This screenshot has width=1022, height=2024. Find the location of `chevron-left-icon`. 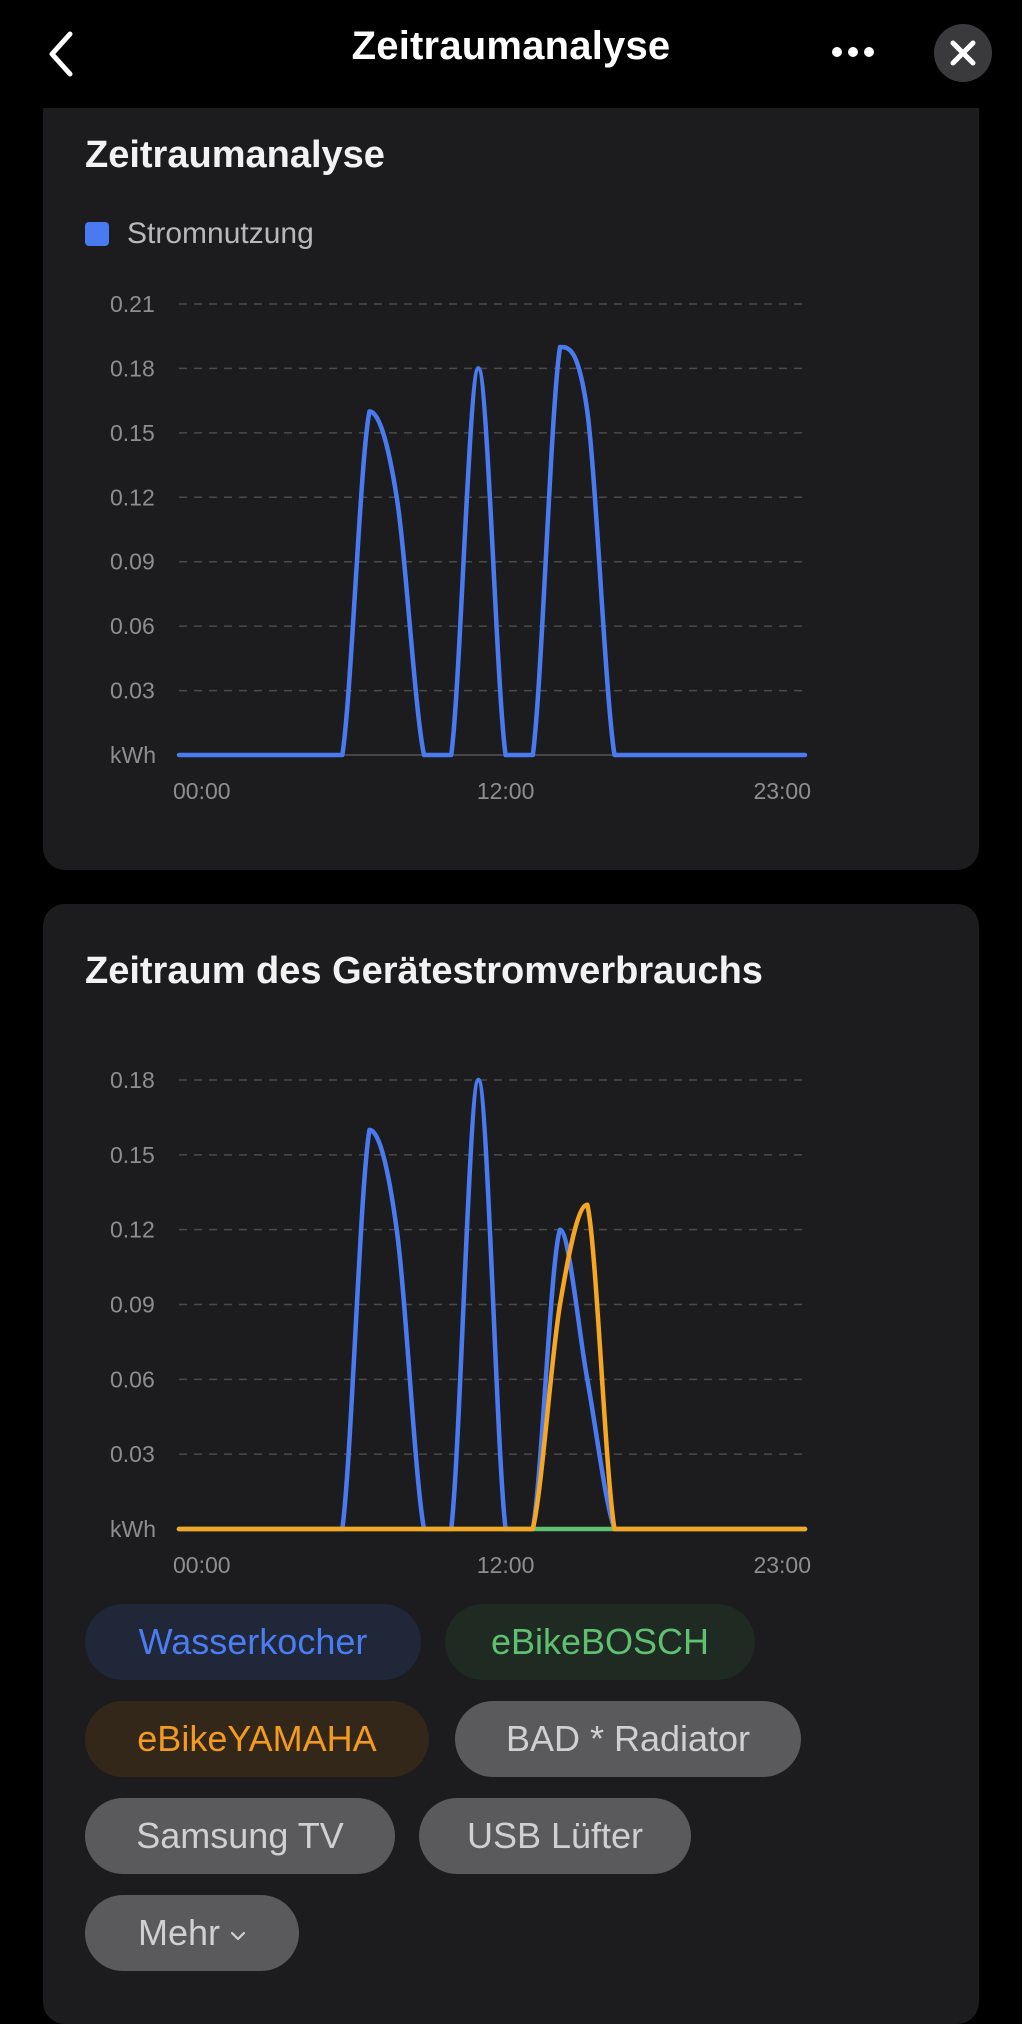

chevron-left-icon is located at coordinates (61, 54).